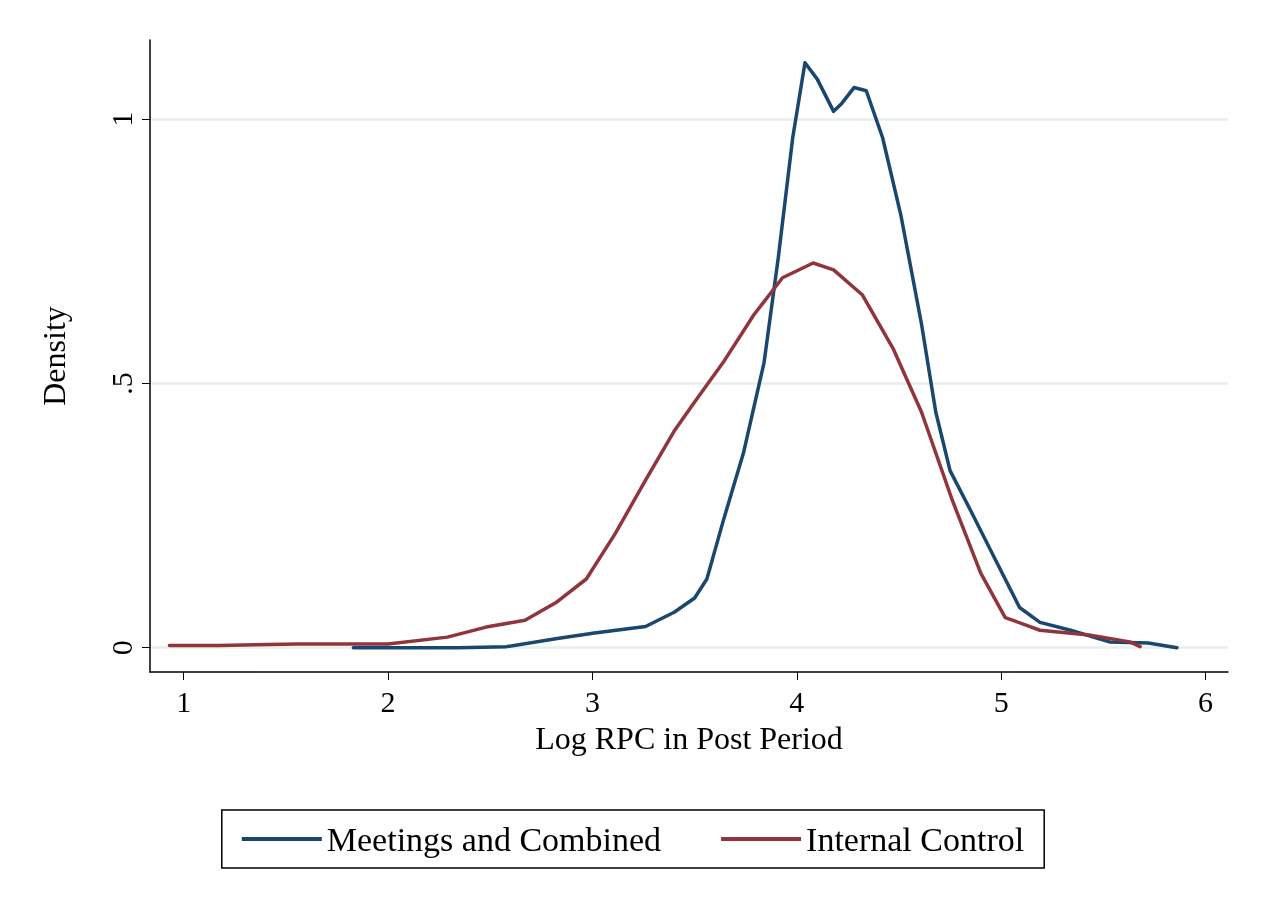 The height and width of the screenshot is (922, 1270). I want to click on x-axis-title: Log RPC in Post Period, so click(689, 738).